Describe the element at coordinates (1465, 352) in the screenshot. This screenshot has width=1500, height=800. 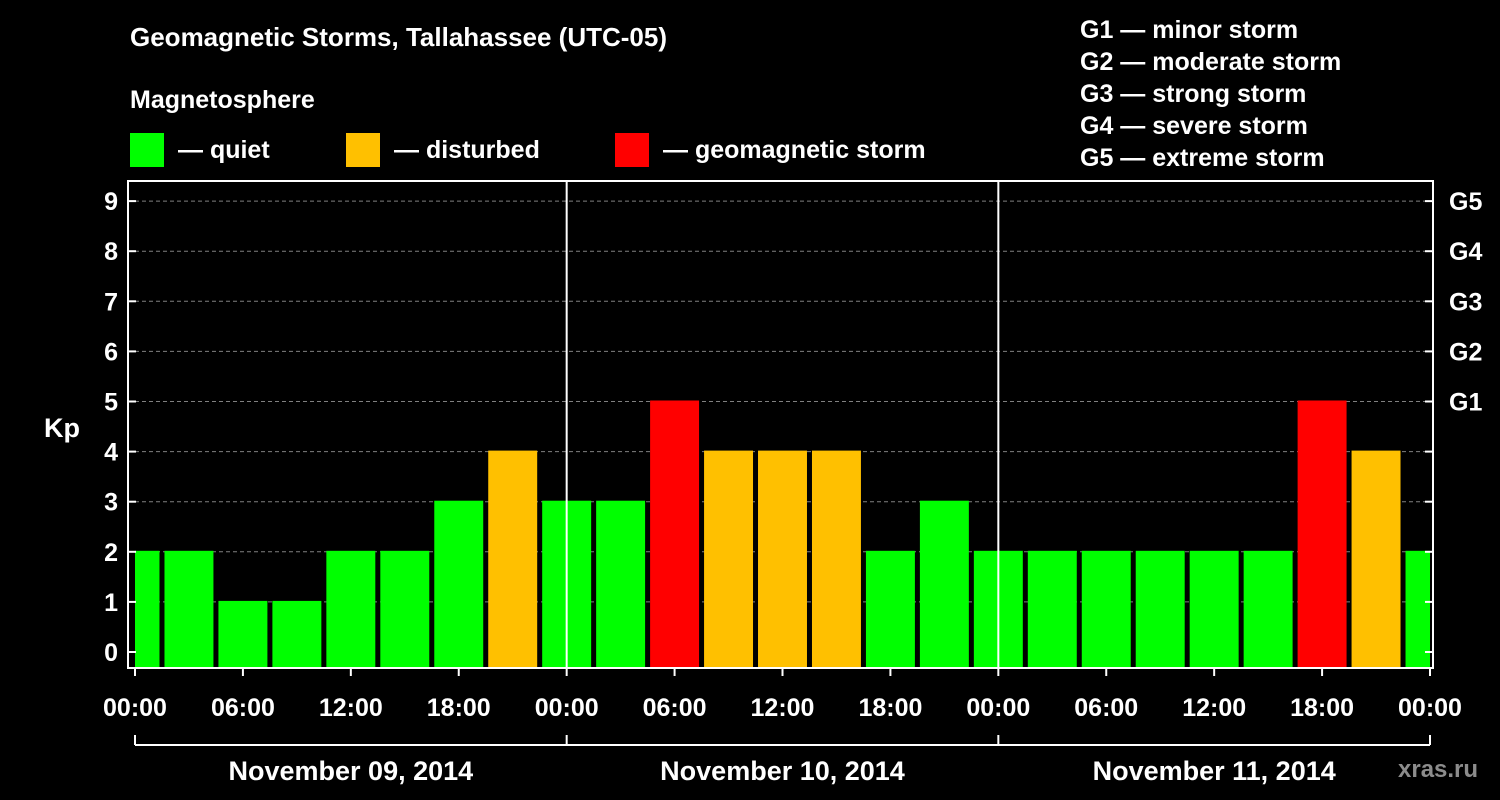
I see `g-tick-label-G2: G2` at that location.